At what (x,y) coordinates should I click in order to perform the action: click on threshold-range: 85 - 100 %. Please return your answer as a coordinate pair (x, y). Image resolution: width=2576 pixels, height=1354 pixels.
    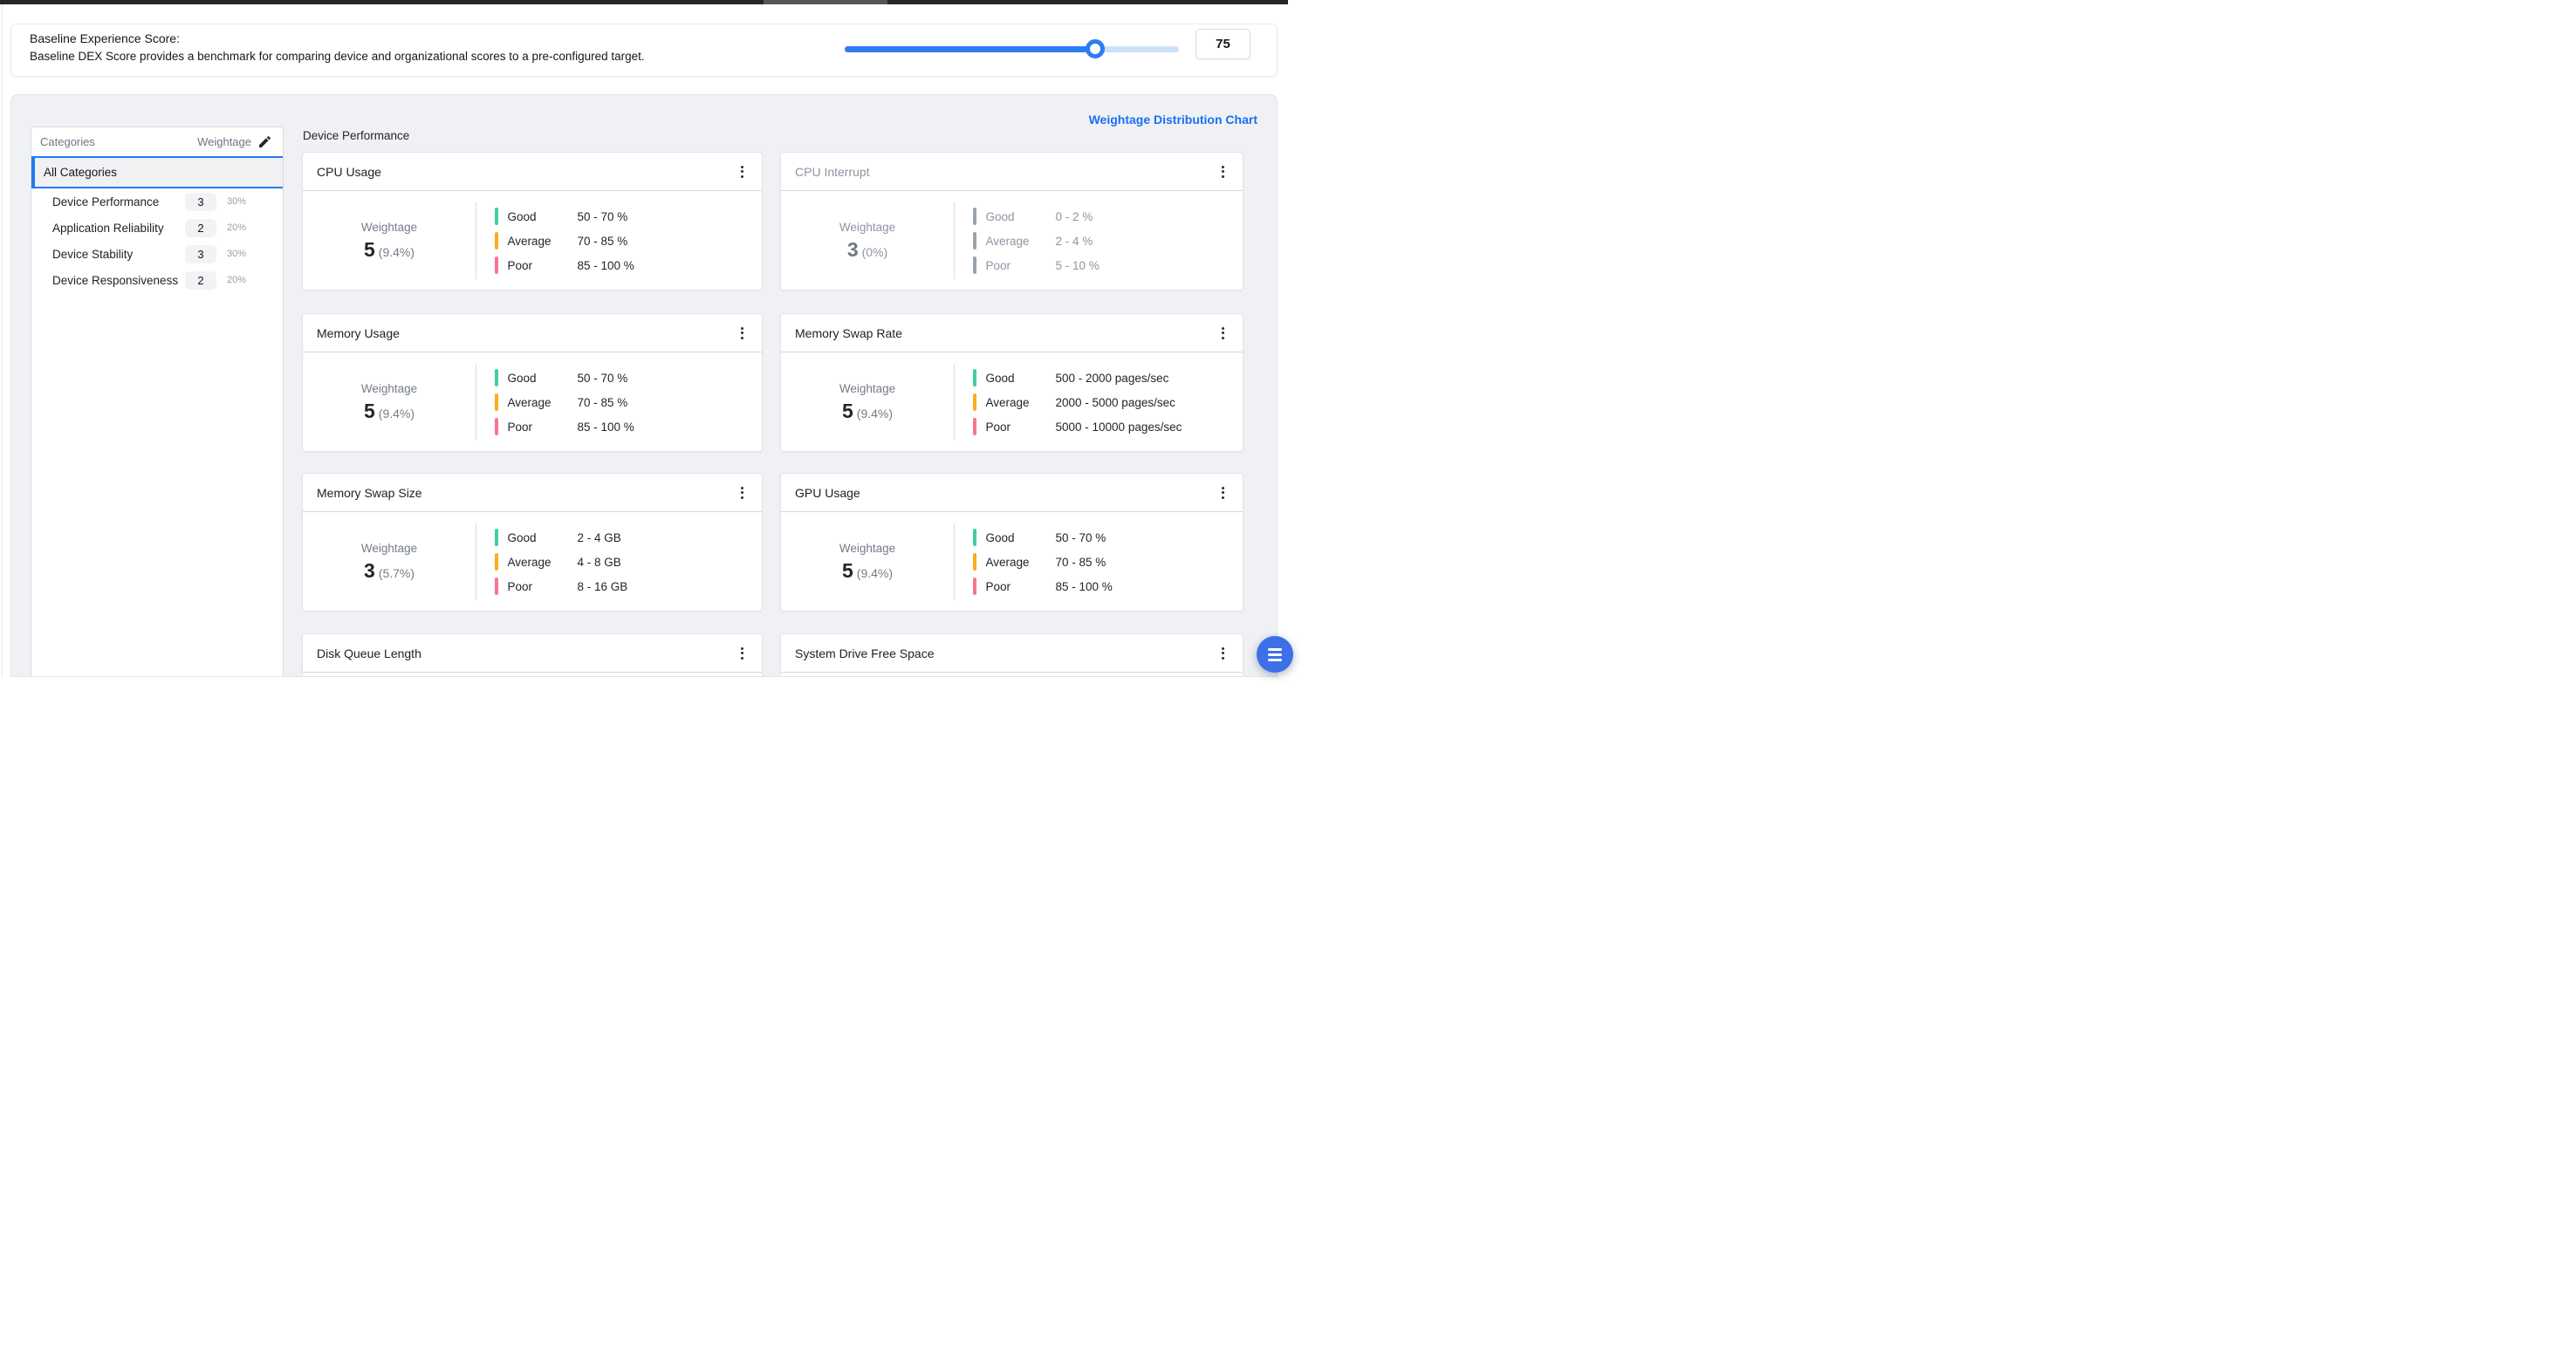
    Looking at the image, I should click on (605, 427).